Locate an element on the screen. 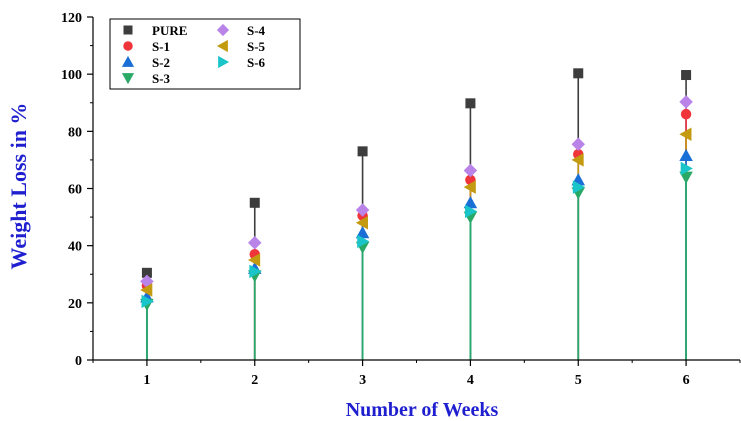  x-axis-title: Number of Weeks is located at coordinates (422, 410).